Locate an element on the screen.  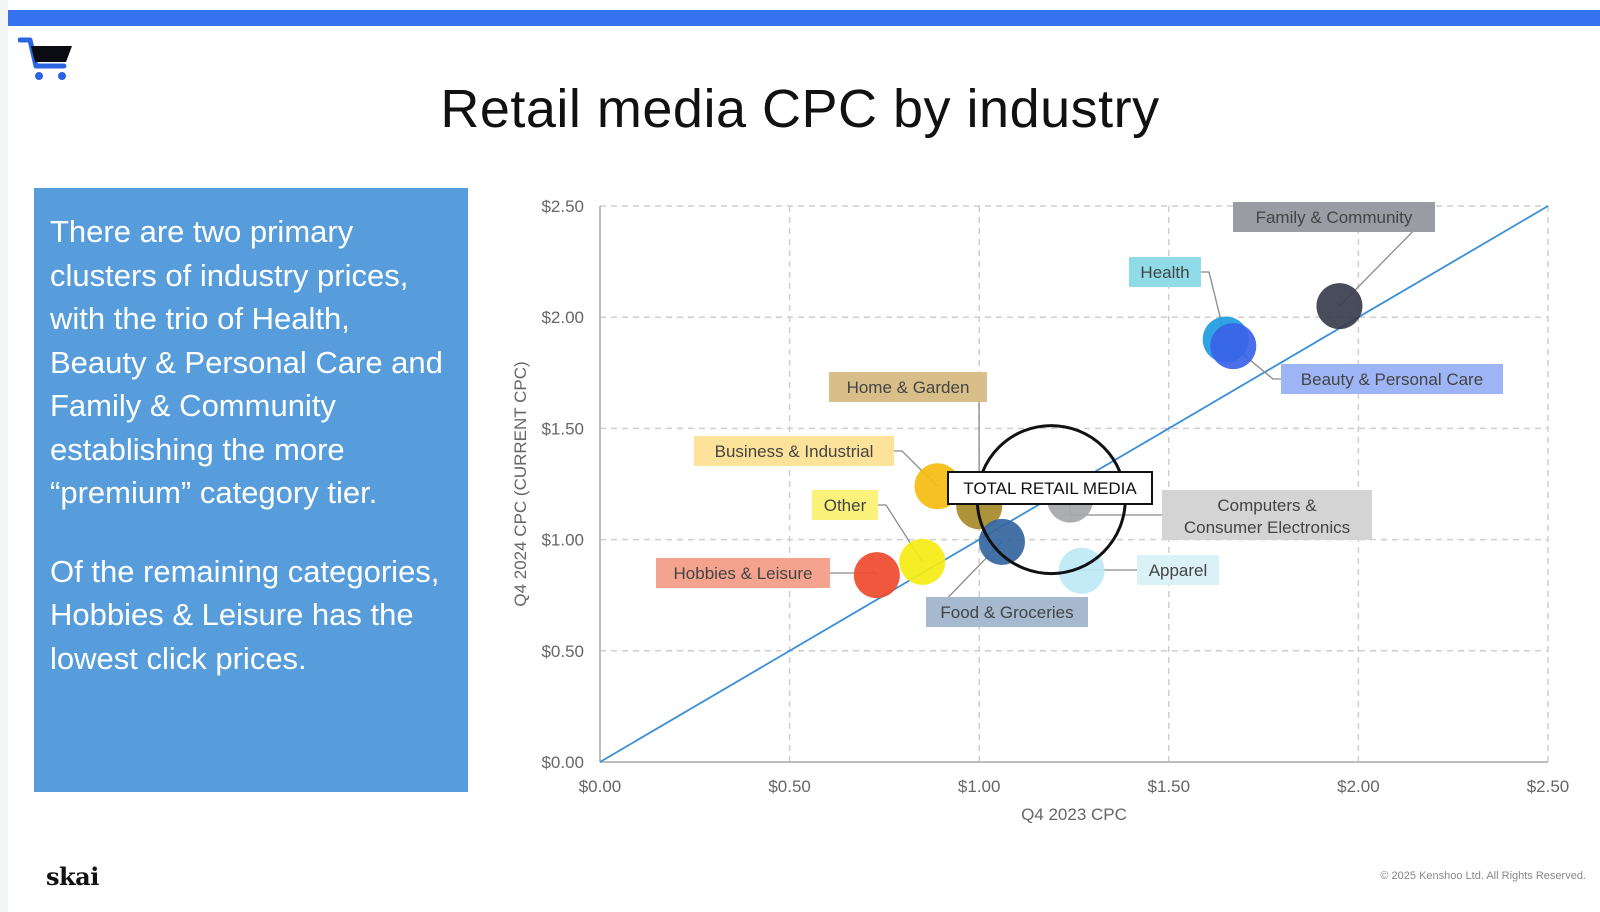
y-tick-label: $0.50 is located at coordinates (562, 651).